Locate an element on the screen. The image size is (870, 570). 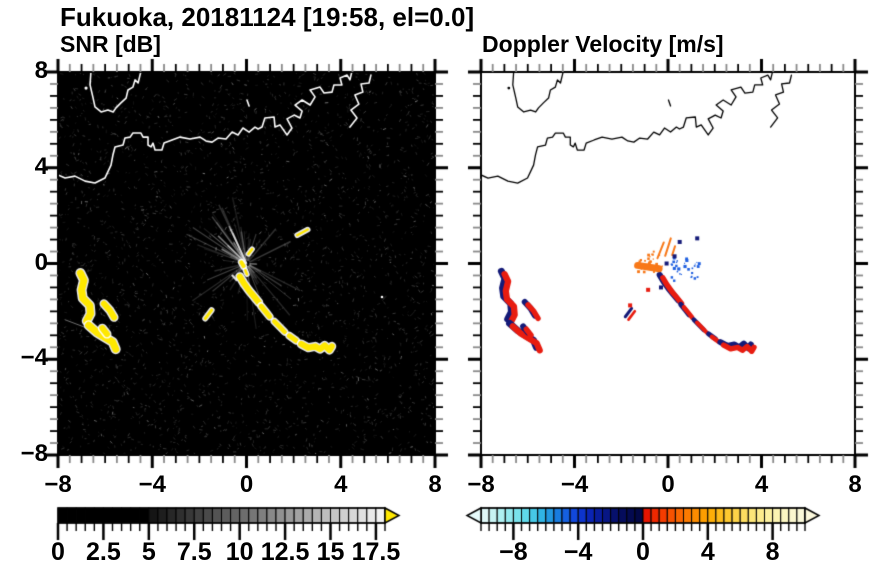
tick-label: 2.5 is located at coordinates (103, 552).